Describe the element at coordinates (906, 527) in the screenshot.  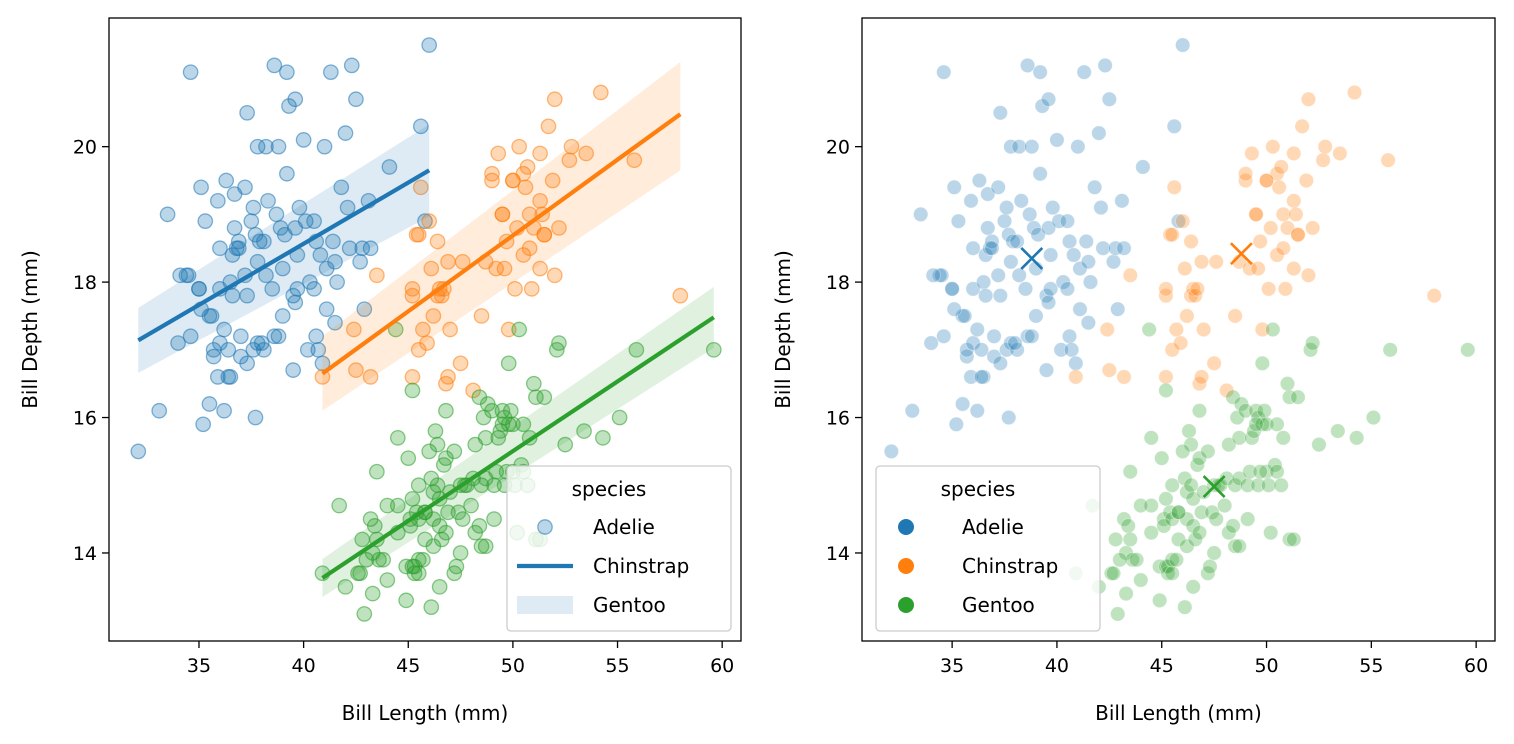
I see `legend-marker-adelie` at that location.